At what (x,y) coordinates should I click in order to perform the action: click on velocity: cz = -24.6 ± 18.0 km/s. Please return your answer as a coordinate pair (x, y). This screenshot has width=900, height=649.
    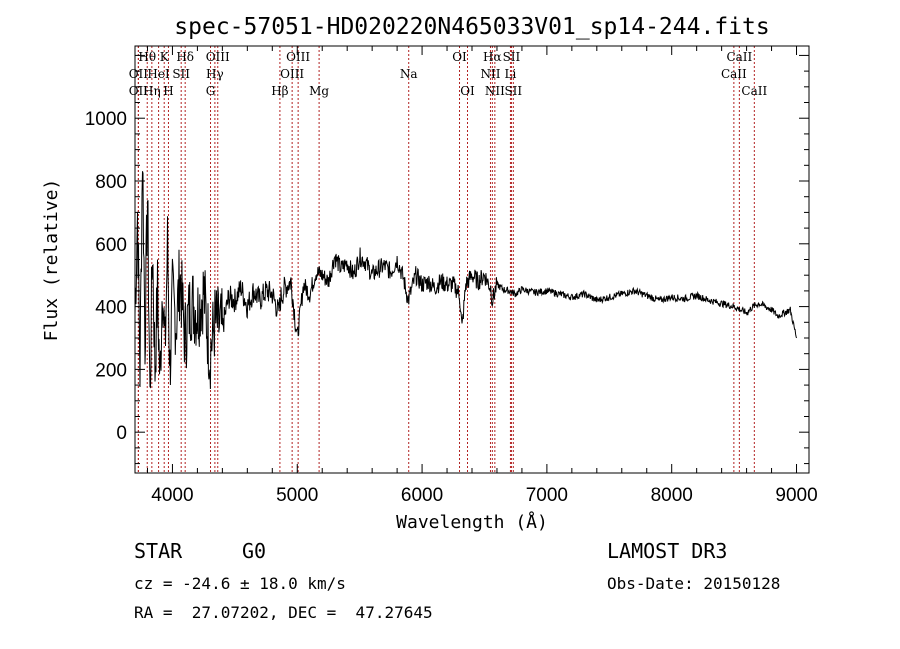
    Looking at the image, I should click on (240, 583).